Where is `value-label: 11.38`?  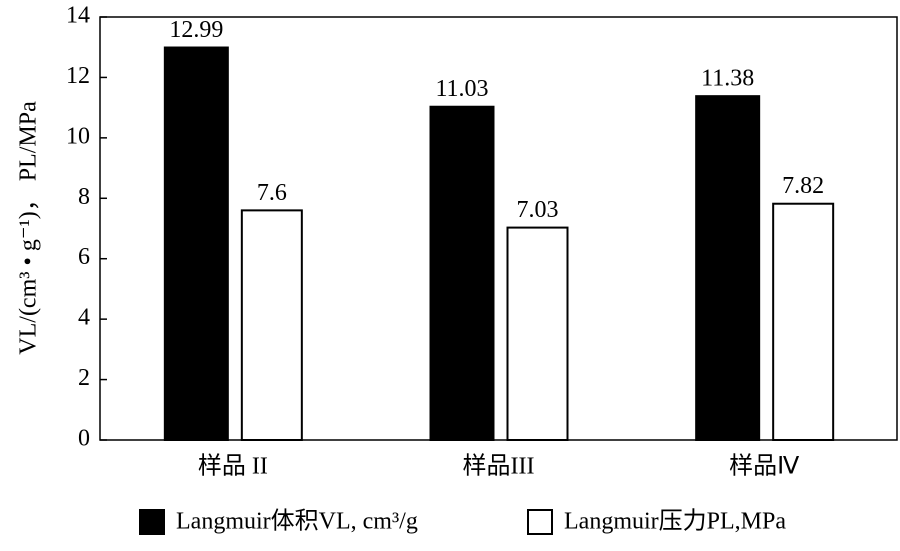 value-label: 11.38 is located at coordinates (727, 79).